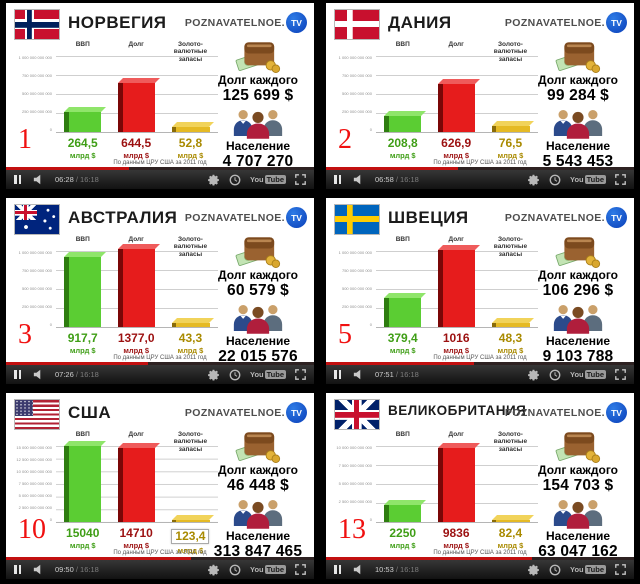 This screenshot has height=584, width=640. What do you see at coordinates (402, 343) in the screenshot?
I see `gdp-value-cell: 379,4 млрд $` at bounding box center [402, 343].